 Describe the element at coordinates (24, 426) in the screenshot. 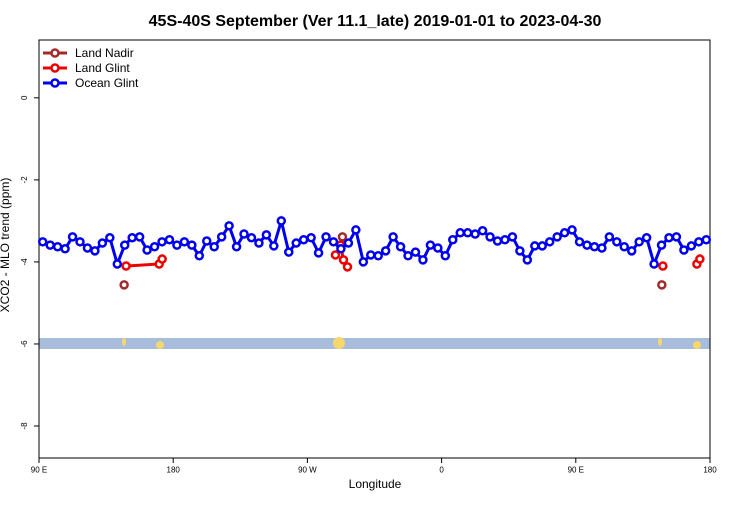

I see `y-tick-label: -8` at that location.